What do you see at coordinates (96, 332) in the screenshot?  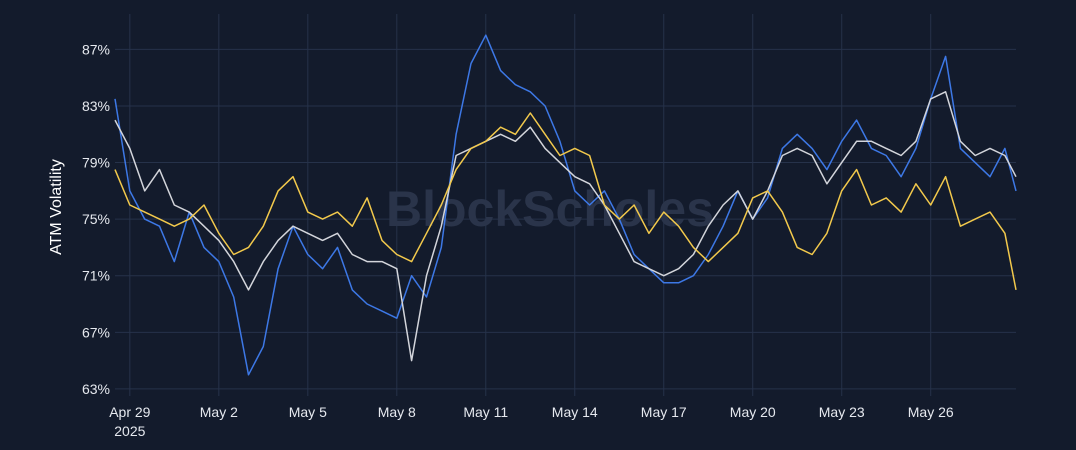 I see `y-tick-label: 67%` at bounding box center [96, 332].